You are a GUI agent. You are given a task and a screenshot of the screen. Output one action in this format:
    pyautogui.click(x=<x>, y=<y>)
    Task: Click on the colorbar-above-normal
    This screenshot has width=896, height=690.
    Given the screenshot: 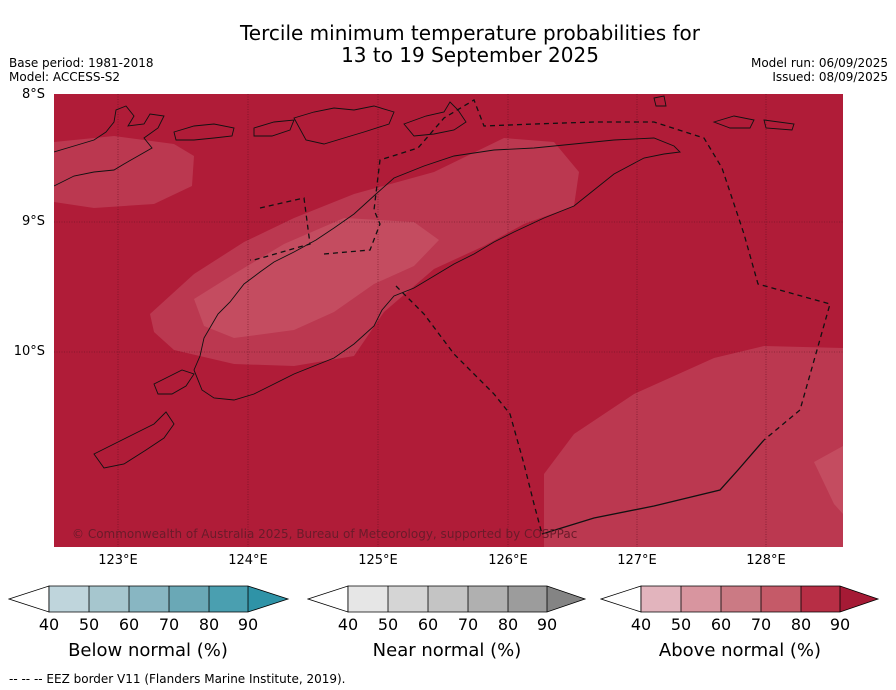 What is the action you would take?
    pyautogui.click(x=740, y=599)
    